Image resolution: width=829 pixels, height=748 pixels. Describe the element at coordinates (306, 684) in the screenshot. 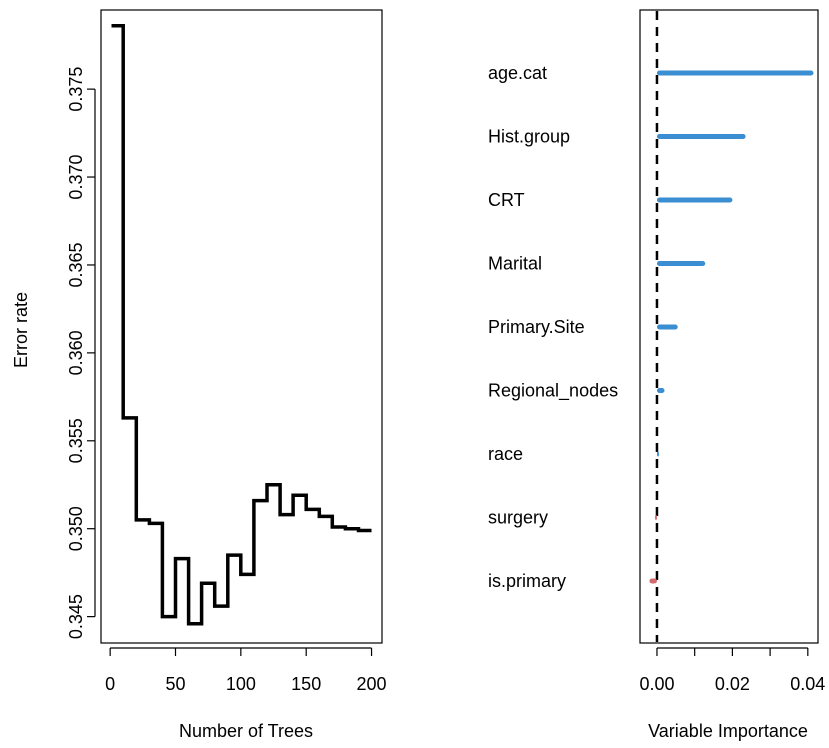

I see `x-tick-label: 150` at that location.